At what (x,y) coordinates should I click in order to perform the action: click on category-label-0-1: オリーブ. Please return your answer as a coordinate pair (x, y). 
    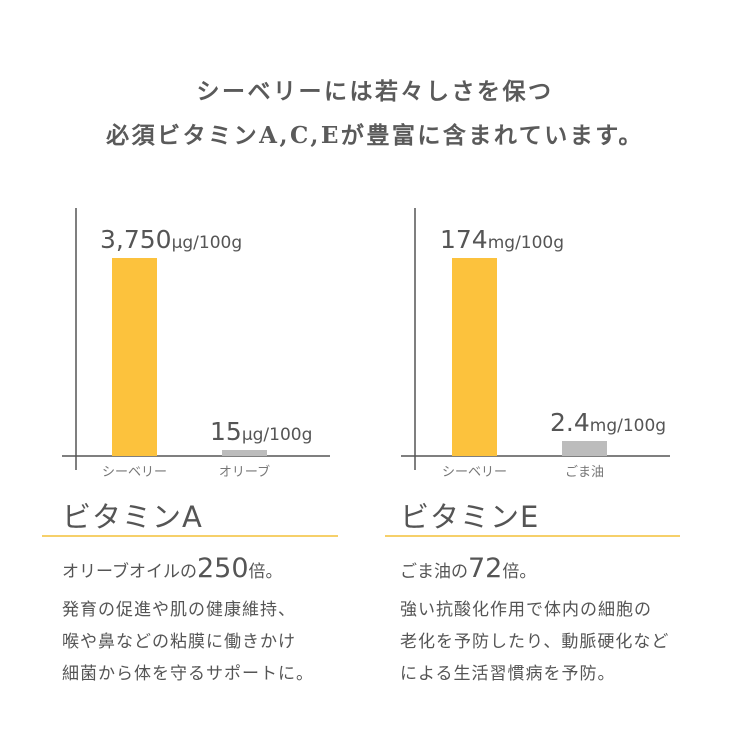
    Looking at the image, I should click on (244, 472).